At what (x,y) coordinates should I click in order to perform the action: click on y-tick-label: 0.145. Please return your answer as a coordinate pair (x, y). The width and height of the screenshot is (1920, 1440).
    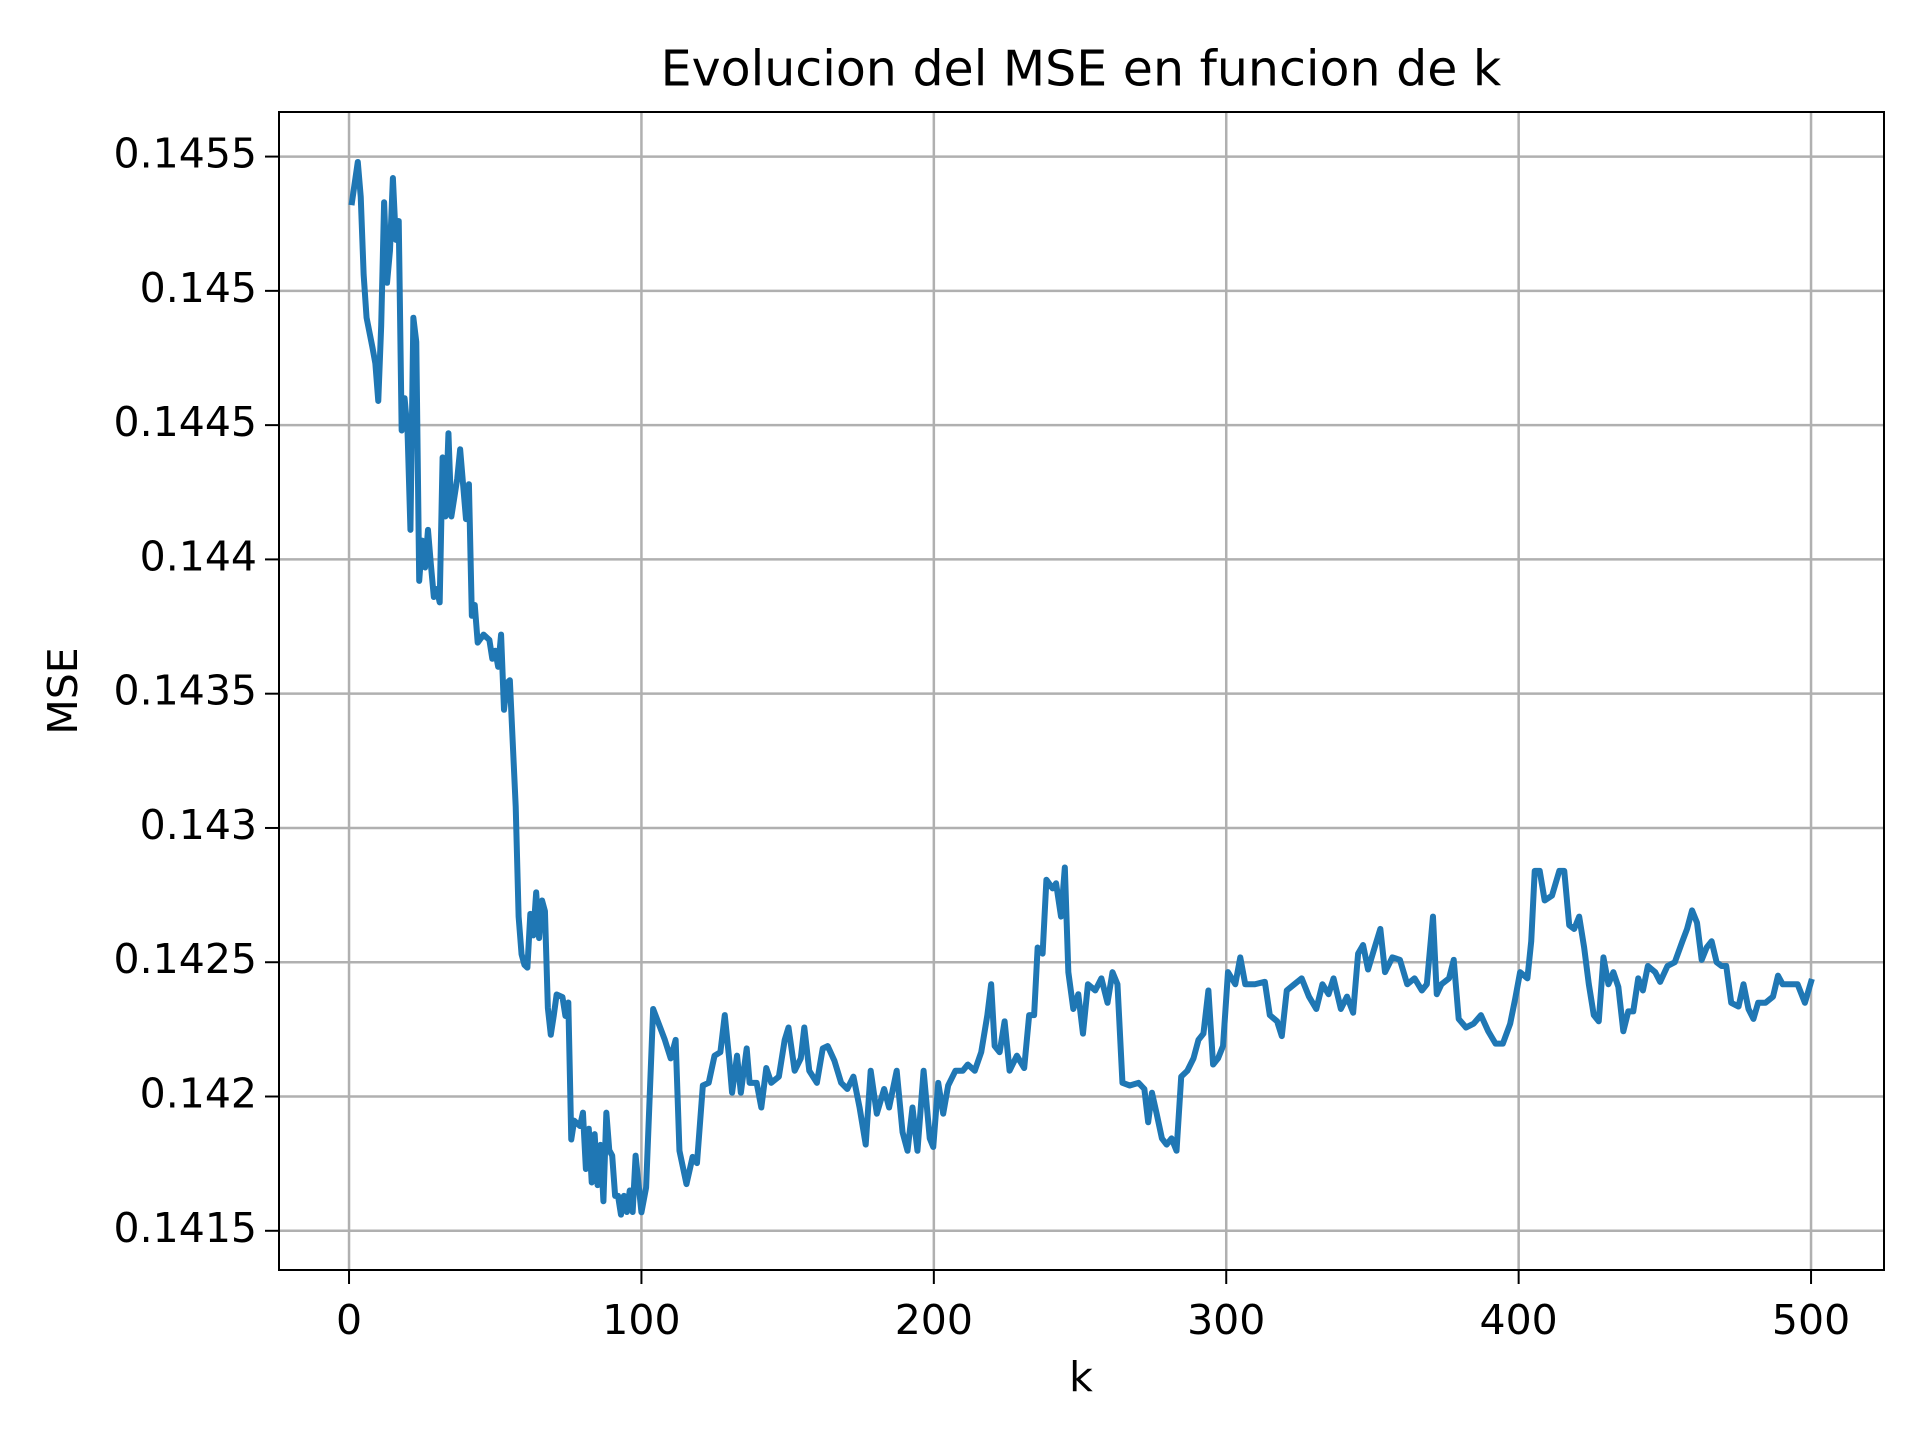
    Looking at the image, I should click on (198, 288).